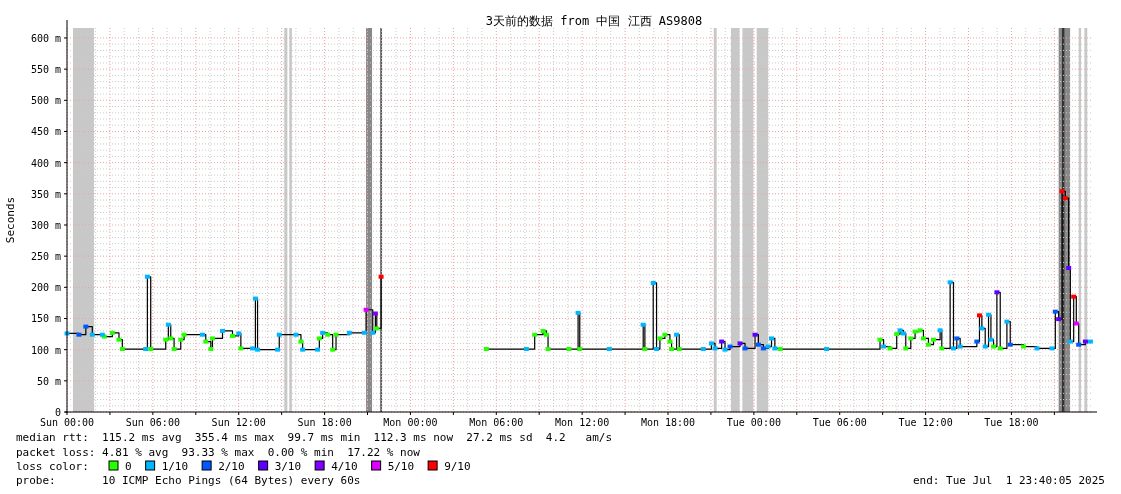 The width and height of the screenshot is (1121, 494). Describe the element at coordinates (45, 70) in the screenshot. I see `y-tick-label: 550 m` at that location.